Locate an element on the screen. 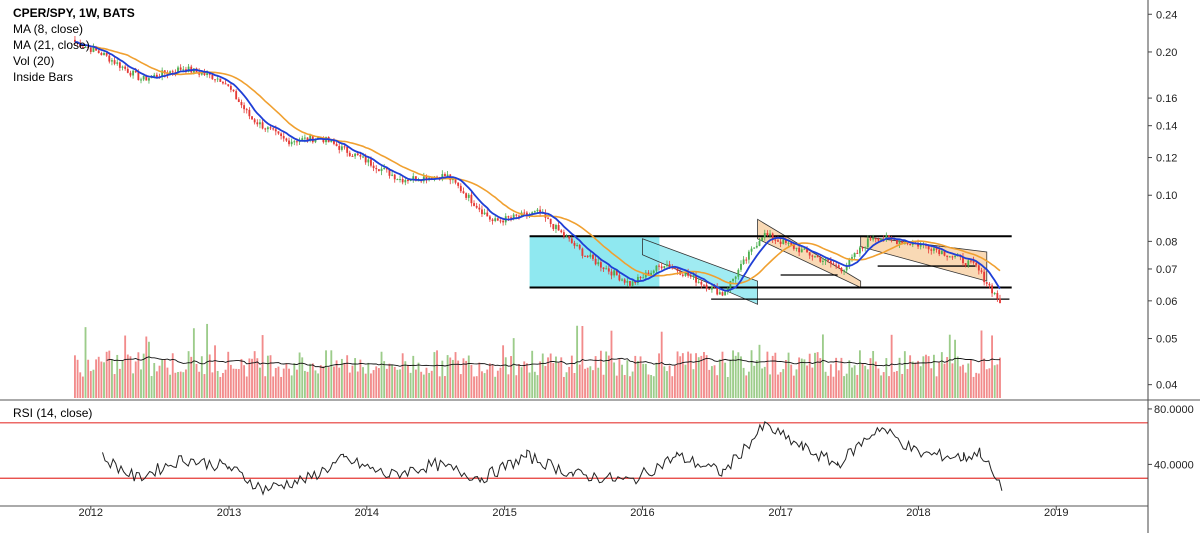 The image size is (1200, 533). y-tick-label: 0.24 is located at coordinates (1166, 15).